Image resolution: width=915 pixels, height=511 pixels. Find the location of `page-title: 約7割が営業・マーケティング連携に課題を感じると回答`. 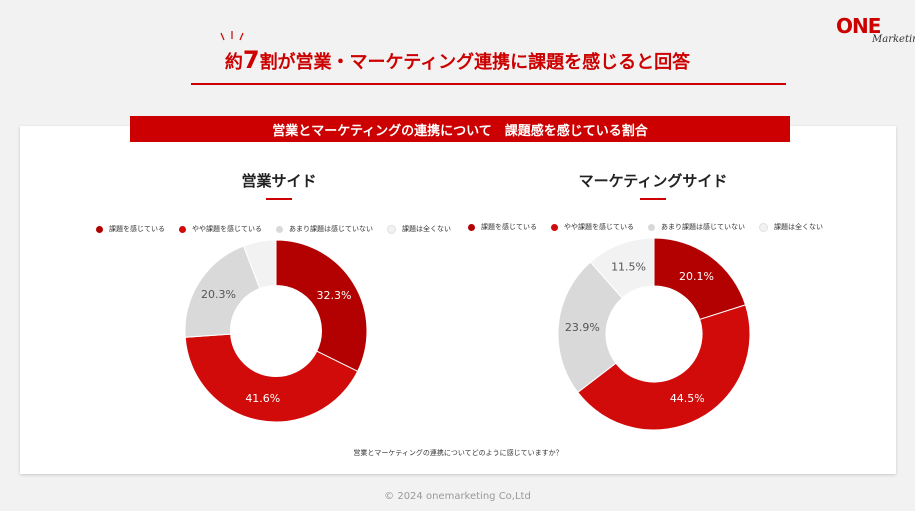

page-title: 約7割が営業・マーケティング連携に課題を感じると回答 is located at coordinates (457, 60).